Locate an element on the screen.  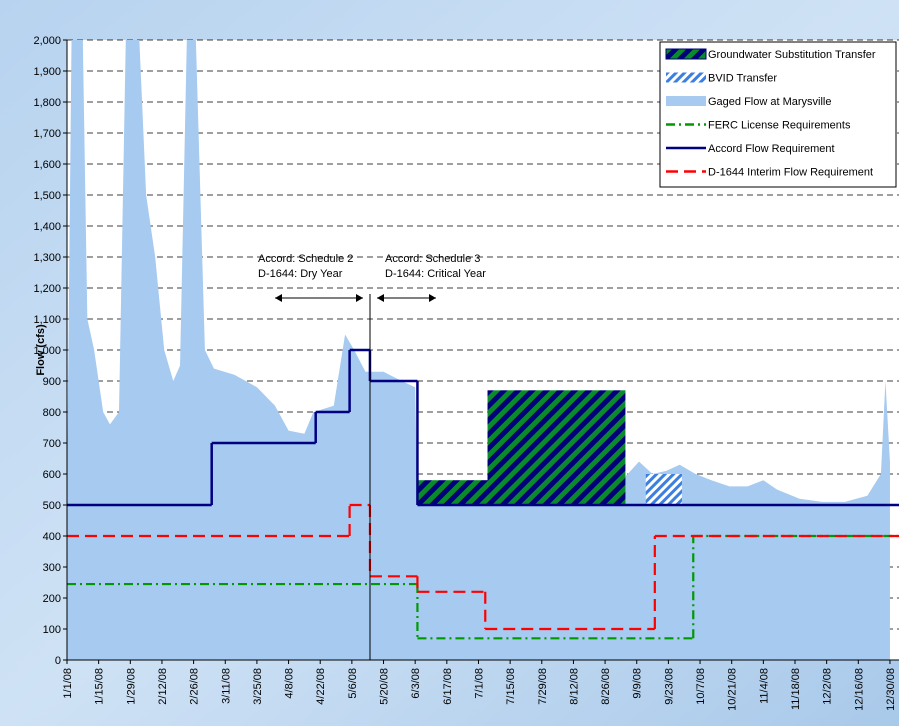
x-tick-label: 11/18/08 is located at coordinates (796, 689).